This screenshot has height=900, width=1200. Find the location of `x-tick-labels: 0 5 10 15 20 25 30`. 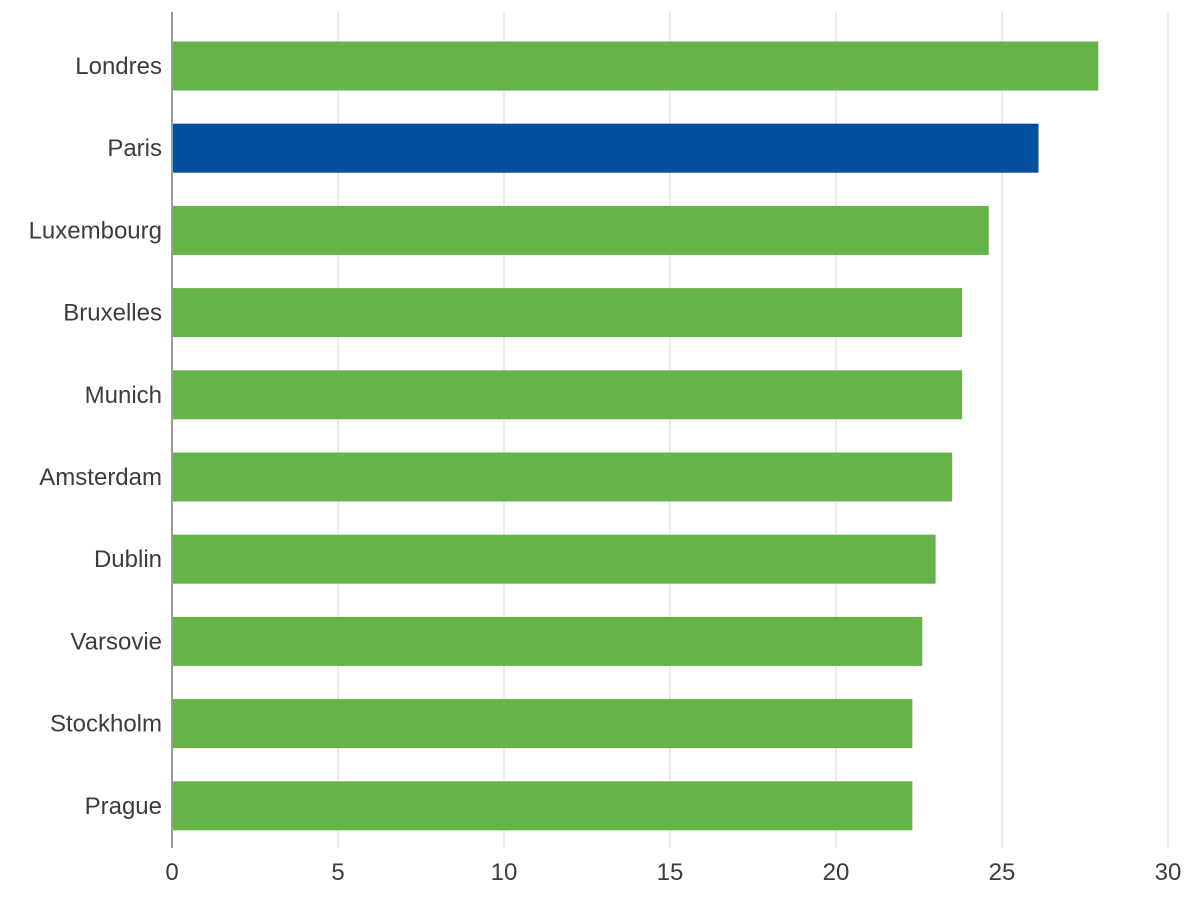

x-tick-labels: 0 5 10 15 20 25 30 is located at coordinates (673, 872).